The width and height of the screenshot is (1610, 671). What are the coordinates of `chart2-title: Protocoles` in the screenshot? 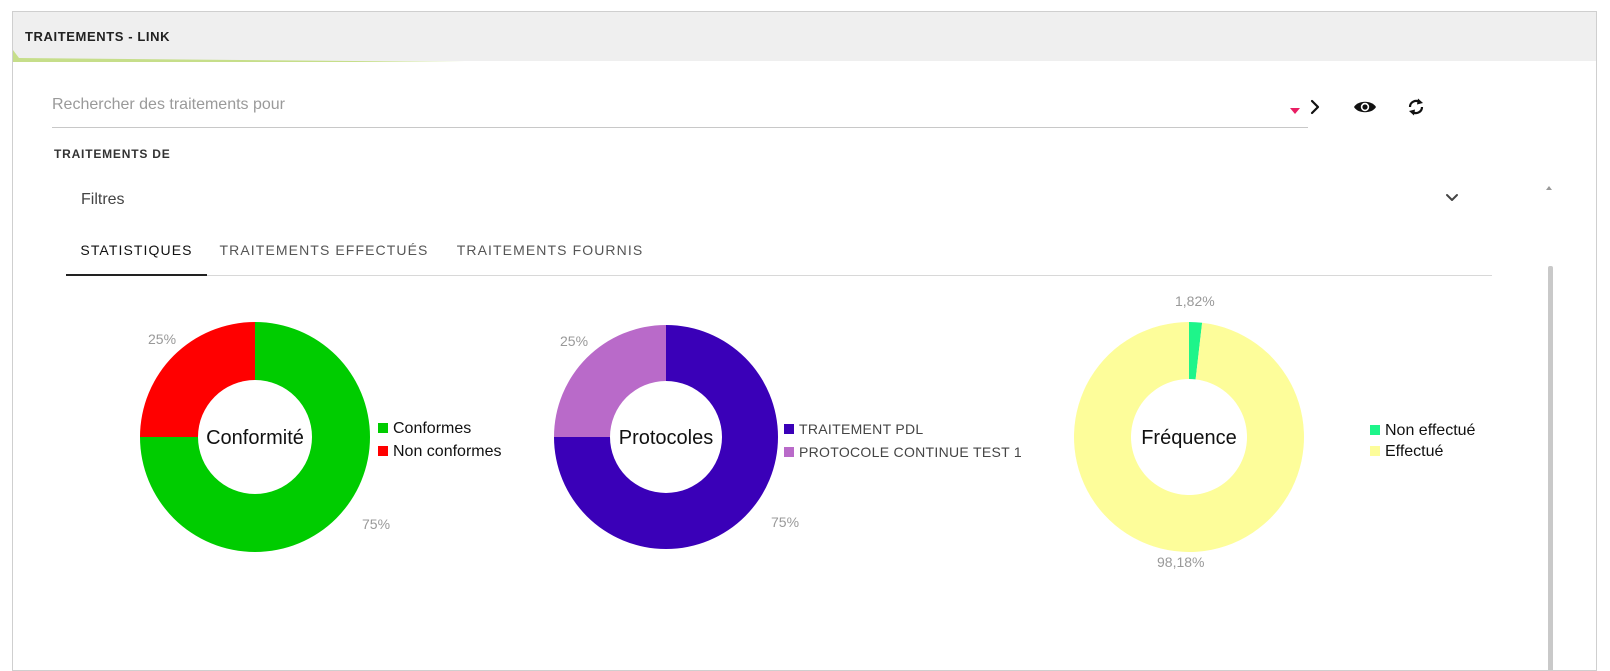 It's located at (666, 438).